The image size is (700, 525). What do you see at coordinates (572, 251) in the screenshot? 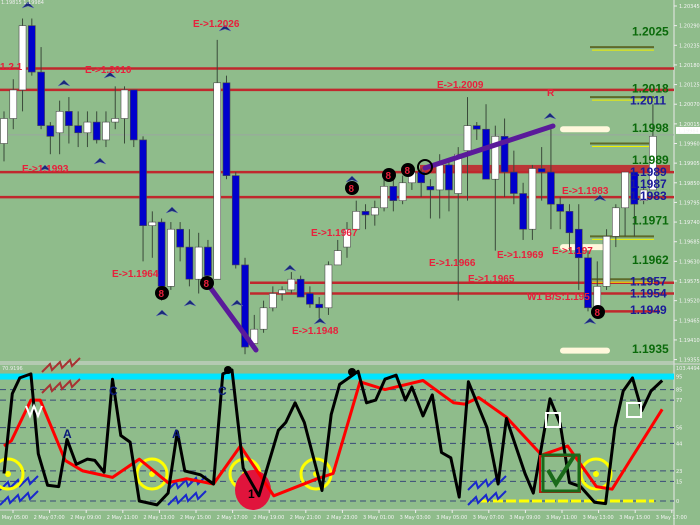
I see `annotation-label: E->1.197` at bounding box center [572, 251].